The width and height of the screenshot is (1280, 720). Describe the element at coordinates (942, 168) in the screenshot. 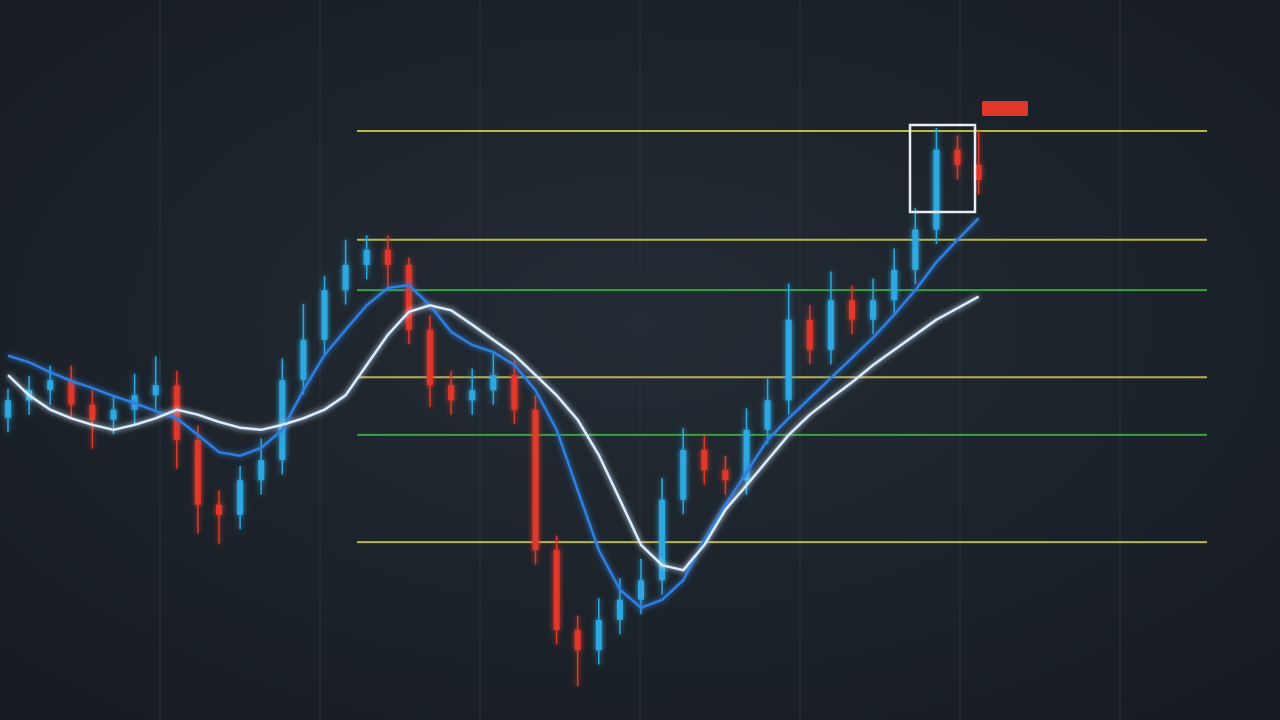

I see `highlight-box` at that location.